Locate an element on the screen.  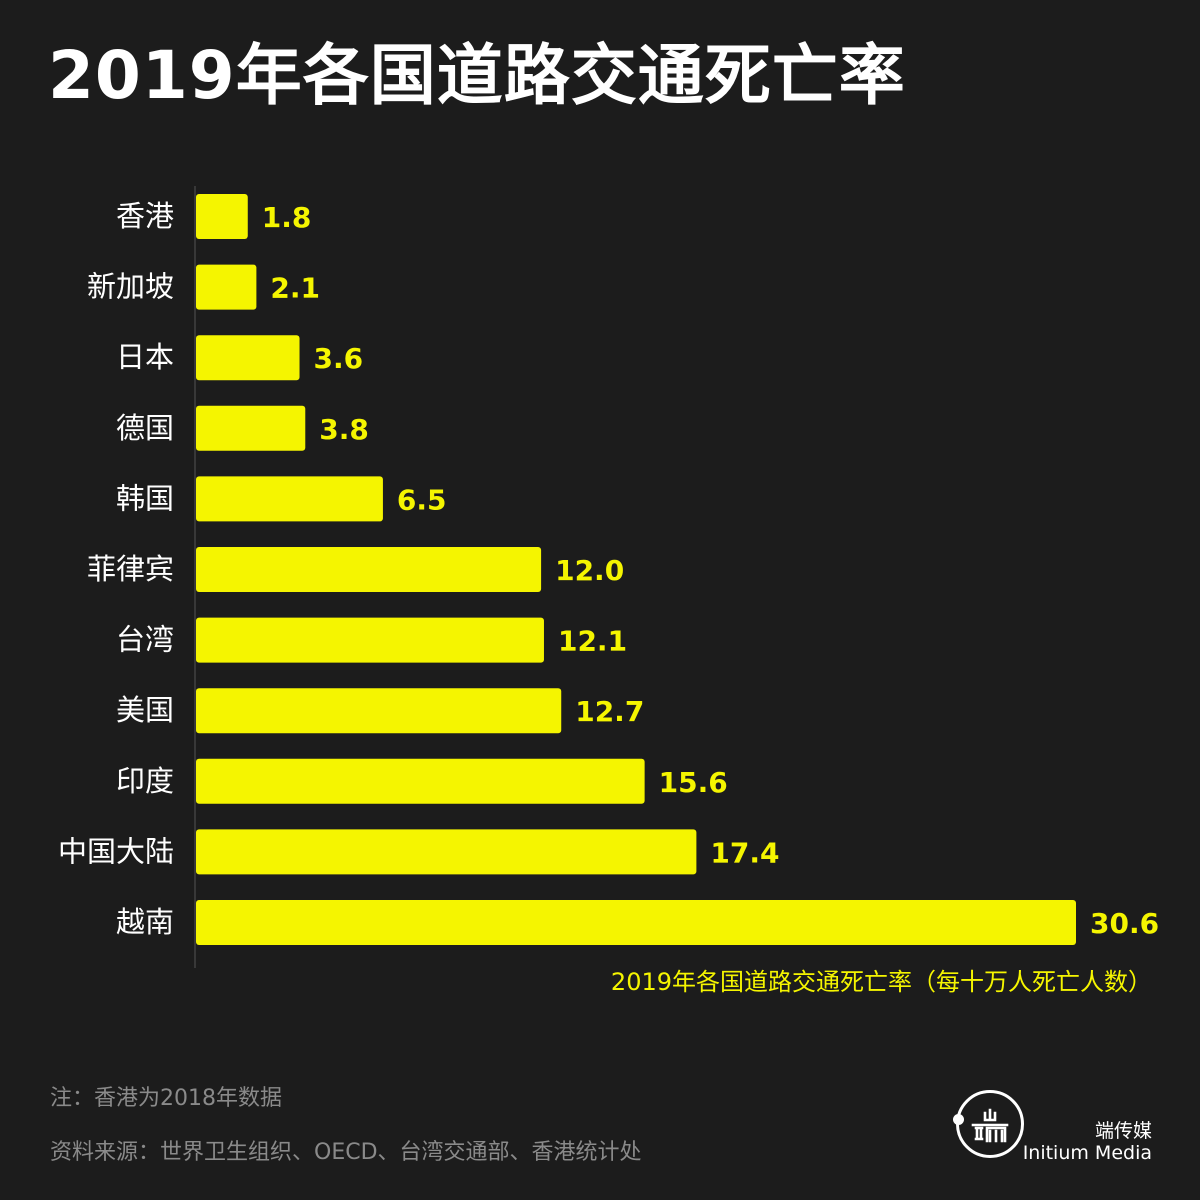
category-label: 印度 is located at coordinates (145, 781).